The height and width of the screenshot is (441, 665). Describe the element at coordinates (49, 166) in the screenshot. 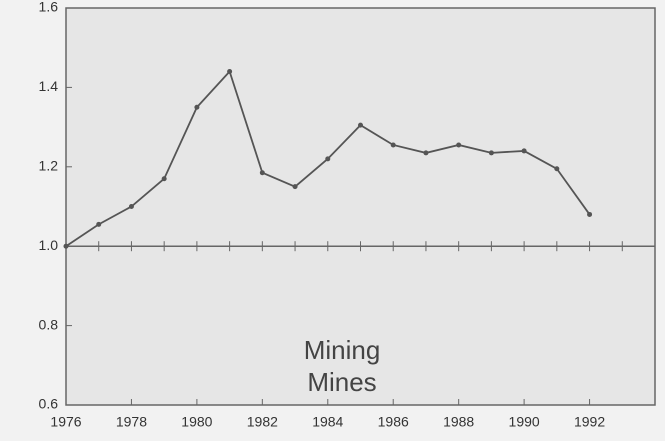

I see `y-tick-label: 1.2` at that location.